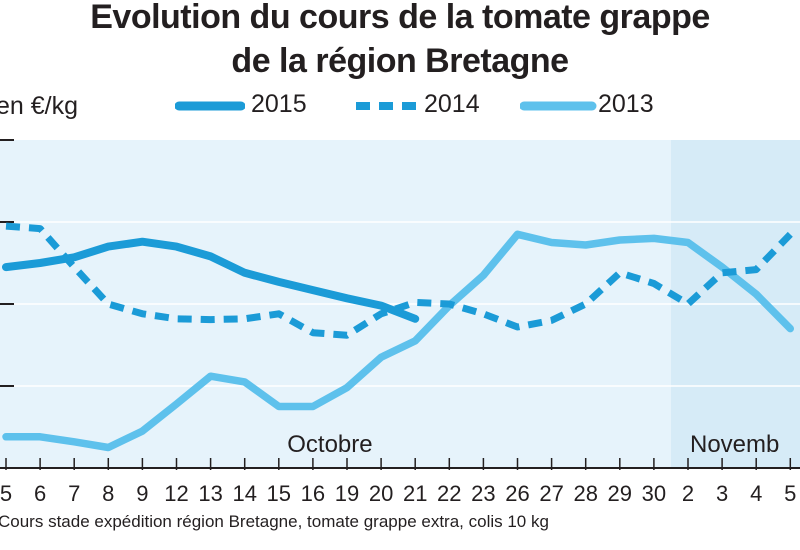 The width and height of the screenshot is (800, 550). What do you see at coordinates (415, 493) in the screenshot?
I see `x-tick-label: 21` at bounding box center [415, 493].